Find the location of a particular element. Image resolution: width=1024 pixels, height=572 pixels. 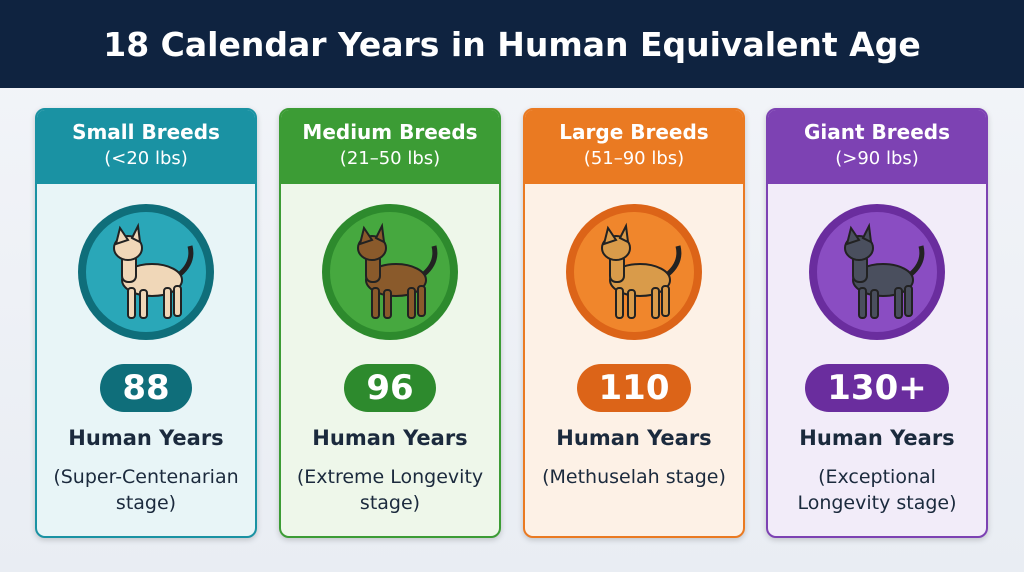

breed-name: Giant Breeds is located at coordinates (877, 132).